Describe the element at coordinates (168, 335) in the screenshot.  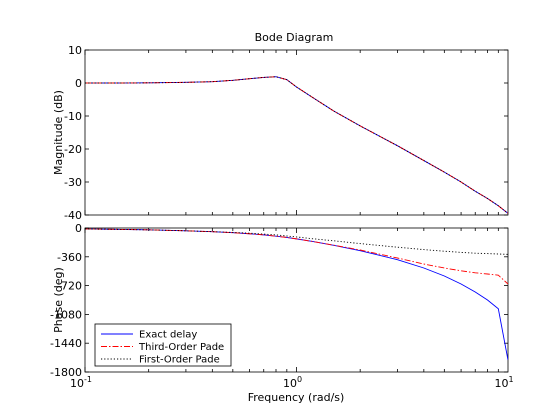
I see `legend-label-exact-delay: Exact delay` at that location.